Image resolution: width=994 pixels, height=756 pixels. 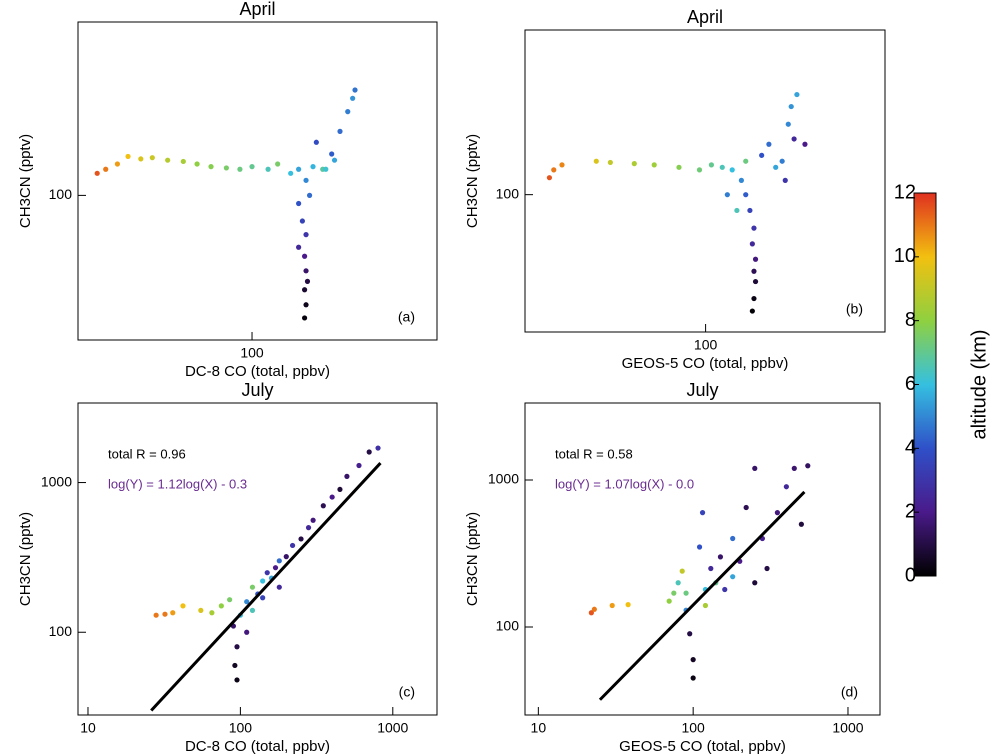 What do you see at coordinates (257, 371) in the screenshot?
I see `x-axis-label: DC-8 CO (total, ppbv)` at bounding box center [257, 371].